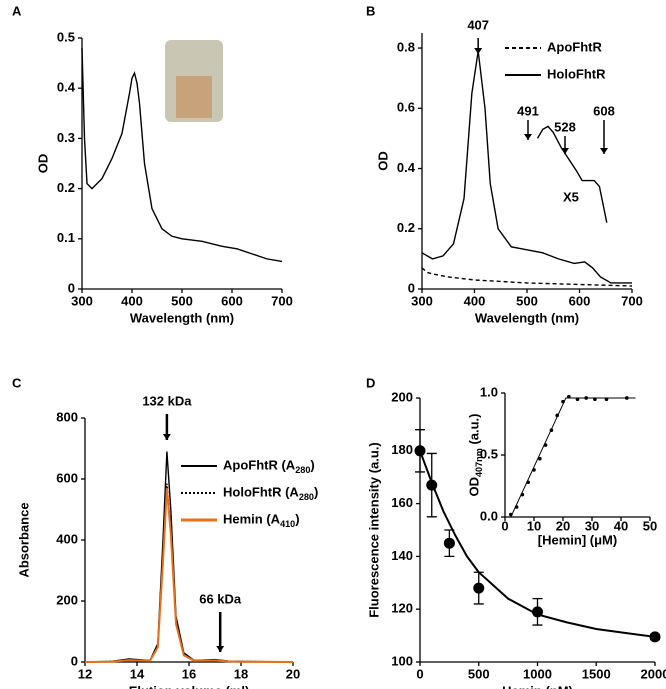 The width and height of the screenshot is (666, 689). I want to click on inset-curve, so click(572, 174).